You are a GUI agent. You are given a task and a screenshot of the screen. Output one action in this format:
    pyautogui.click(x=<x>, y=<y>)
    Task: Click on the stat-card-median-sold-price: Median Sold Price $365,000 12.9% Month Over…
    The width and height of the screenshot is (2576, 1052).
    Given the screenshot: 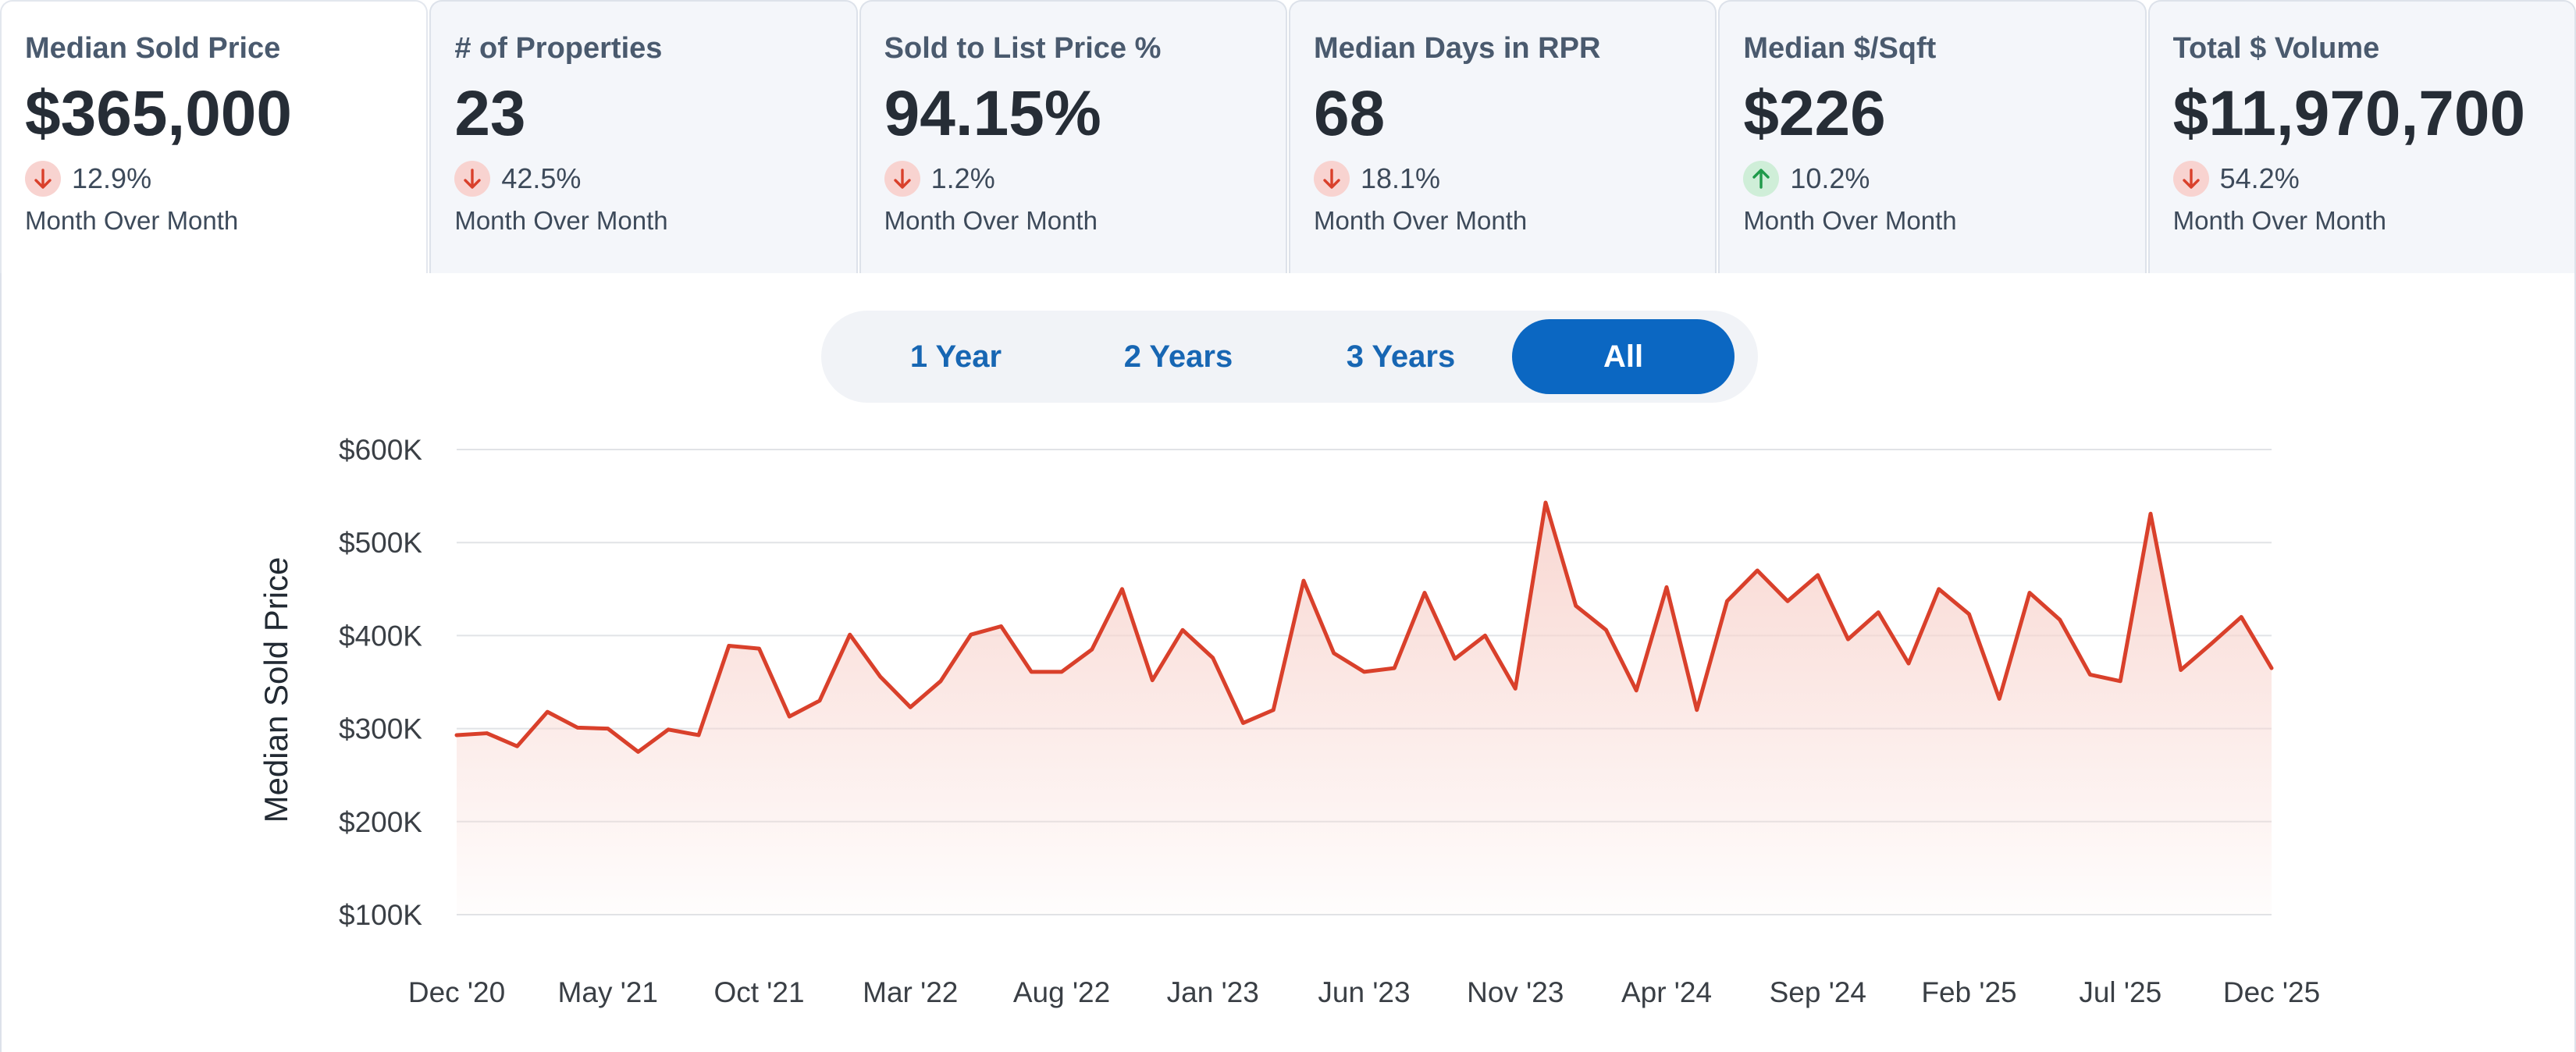 What is the action you would take?
    pyautogui.click(x=215, y=136)
    